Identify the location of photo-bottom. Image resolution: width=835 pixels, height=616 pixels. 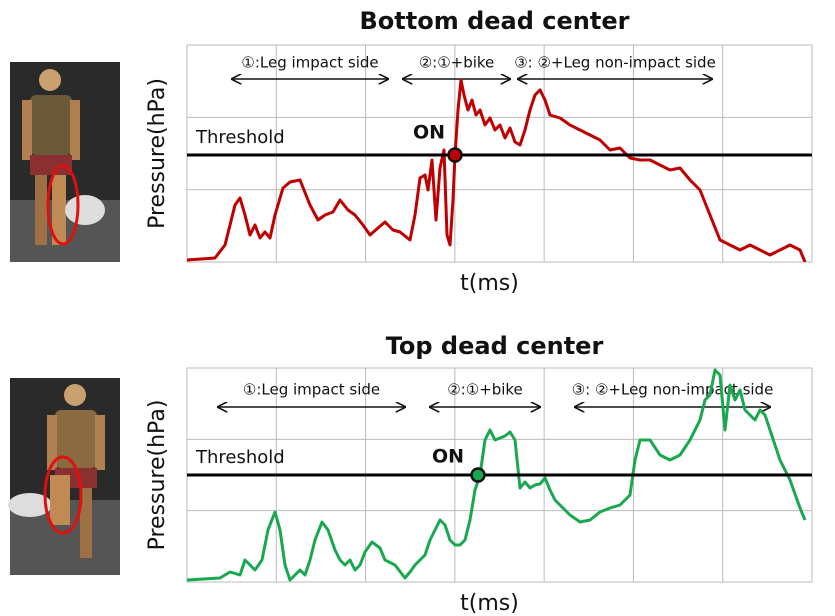
(64, 476).